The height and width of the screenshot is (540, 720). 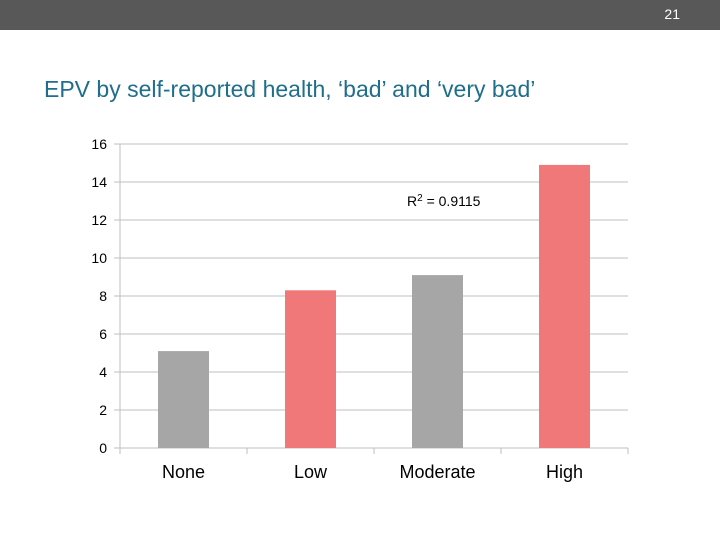 What do you see at coordinates (183, 472) in the screenshot?
I see `x-category-label: None` at bounding box center [183, 472].